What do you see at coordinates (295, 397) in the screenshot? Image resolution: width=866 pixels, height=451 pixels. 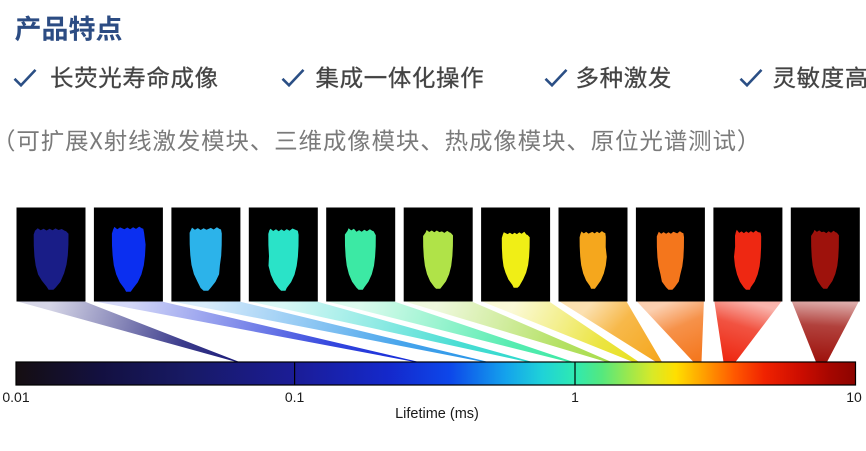 I see `svg-text: 0.1` at bounding box center [295, 397].